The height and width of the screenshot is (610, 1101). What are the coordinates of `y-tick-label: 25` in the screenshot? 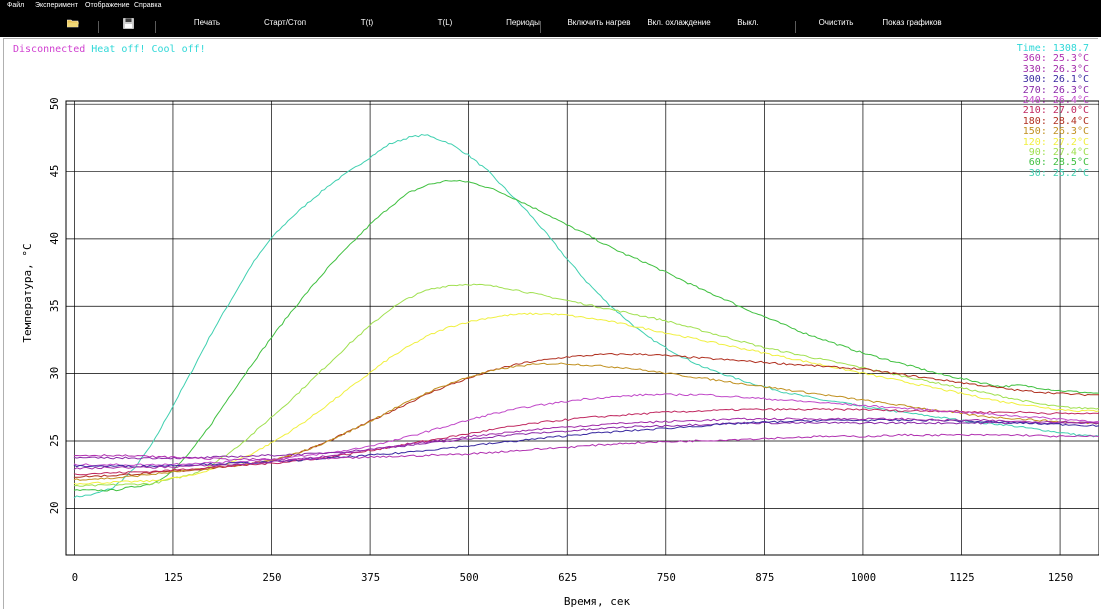 It's located at (55, 440).